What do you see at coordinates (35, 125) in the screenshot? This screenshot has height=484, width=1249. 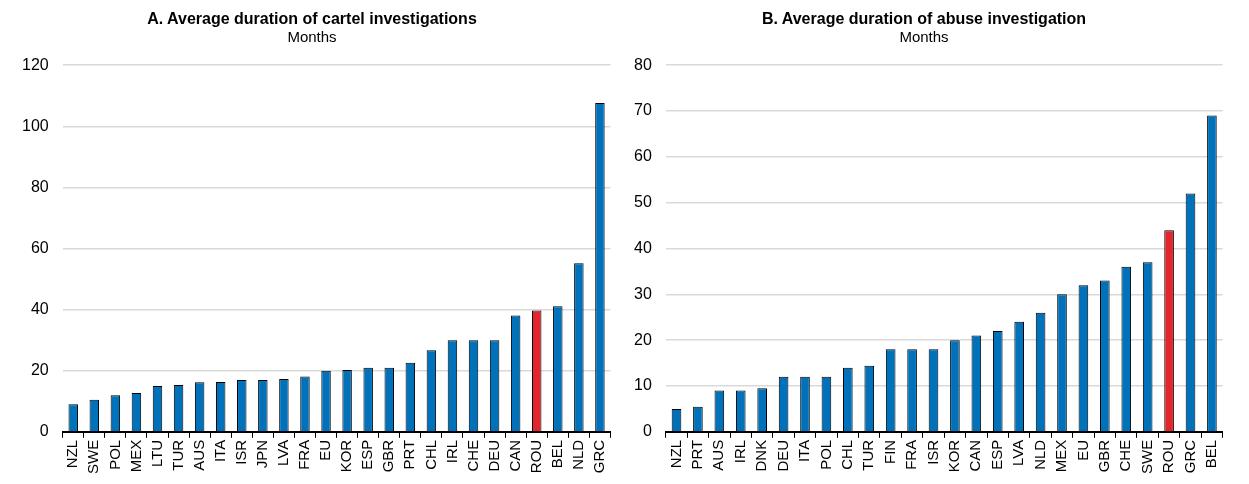 I see `y-tick-label: 100` at bounding box center [35, 125].